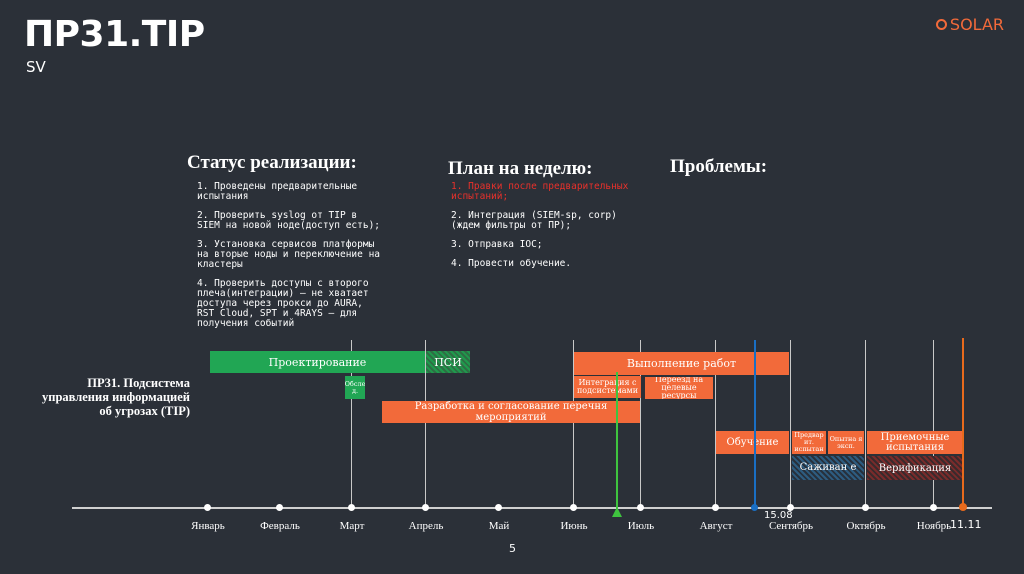 The width and height of the screenshot is (1024, 574). What do you see at coordinates (317, 362) in the screenshot?
I see `bar-design: Проектирование` at bounding box center [317, 362].